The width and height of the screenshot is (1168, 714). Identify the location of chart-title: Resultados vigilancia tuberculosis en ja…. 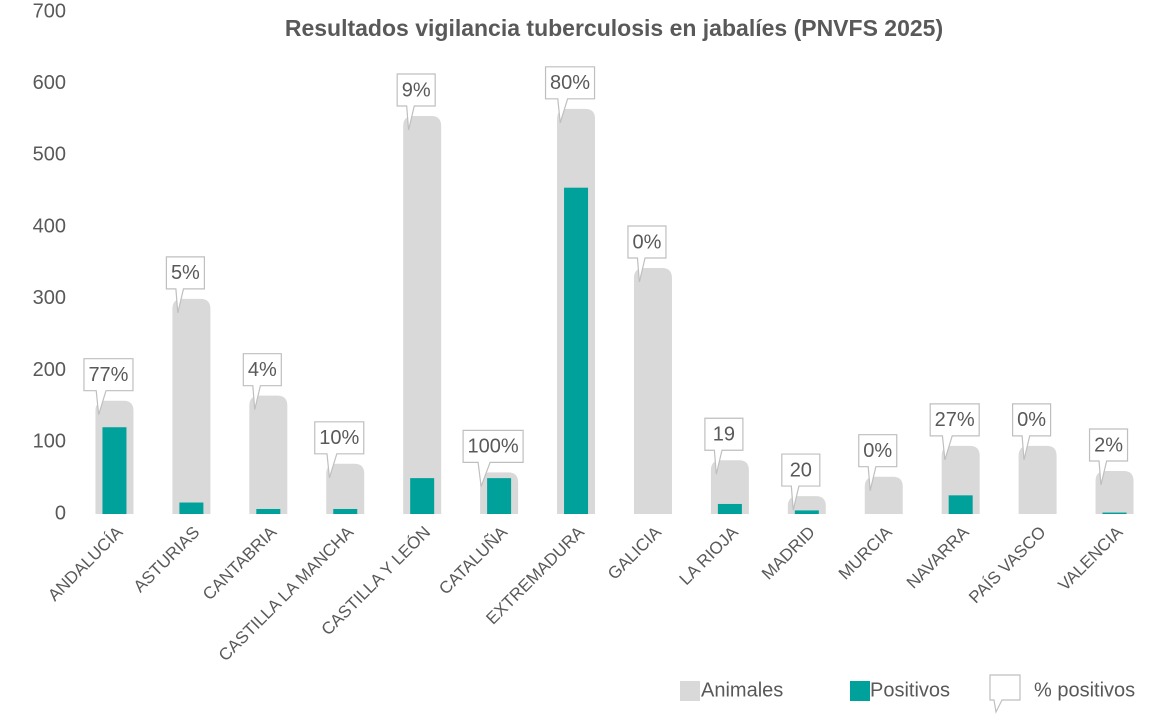
(614, 28).